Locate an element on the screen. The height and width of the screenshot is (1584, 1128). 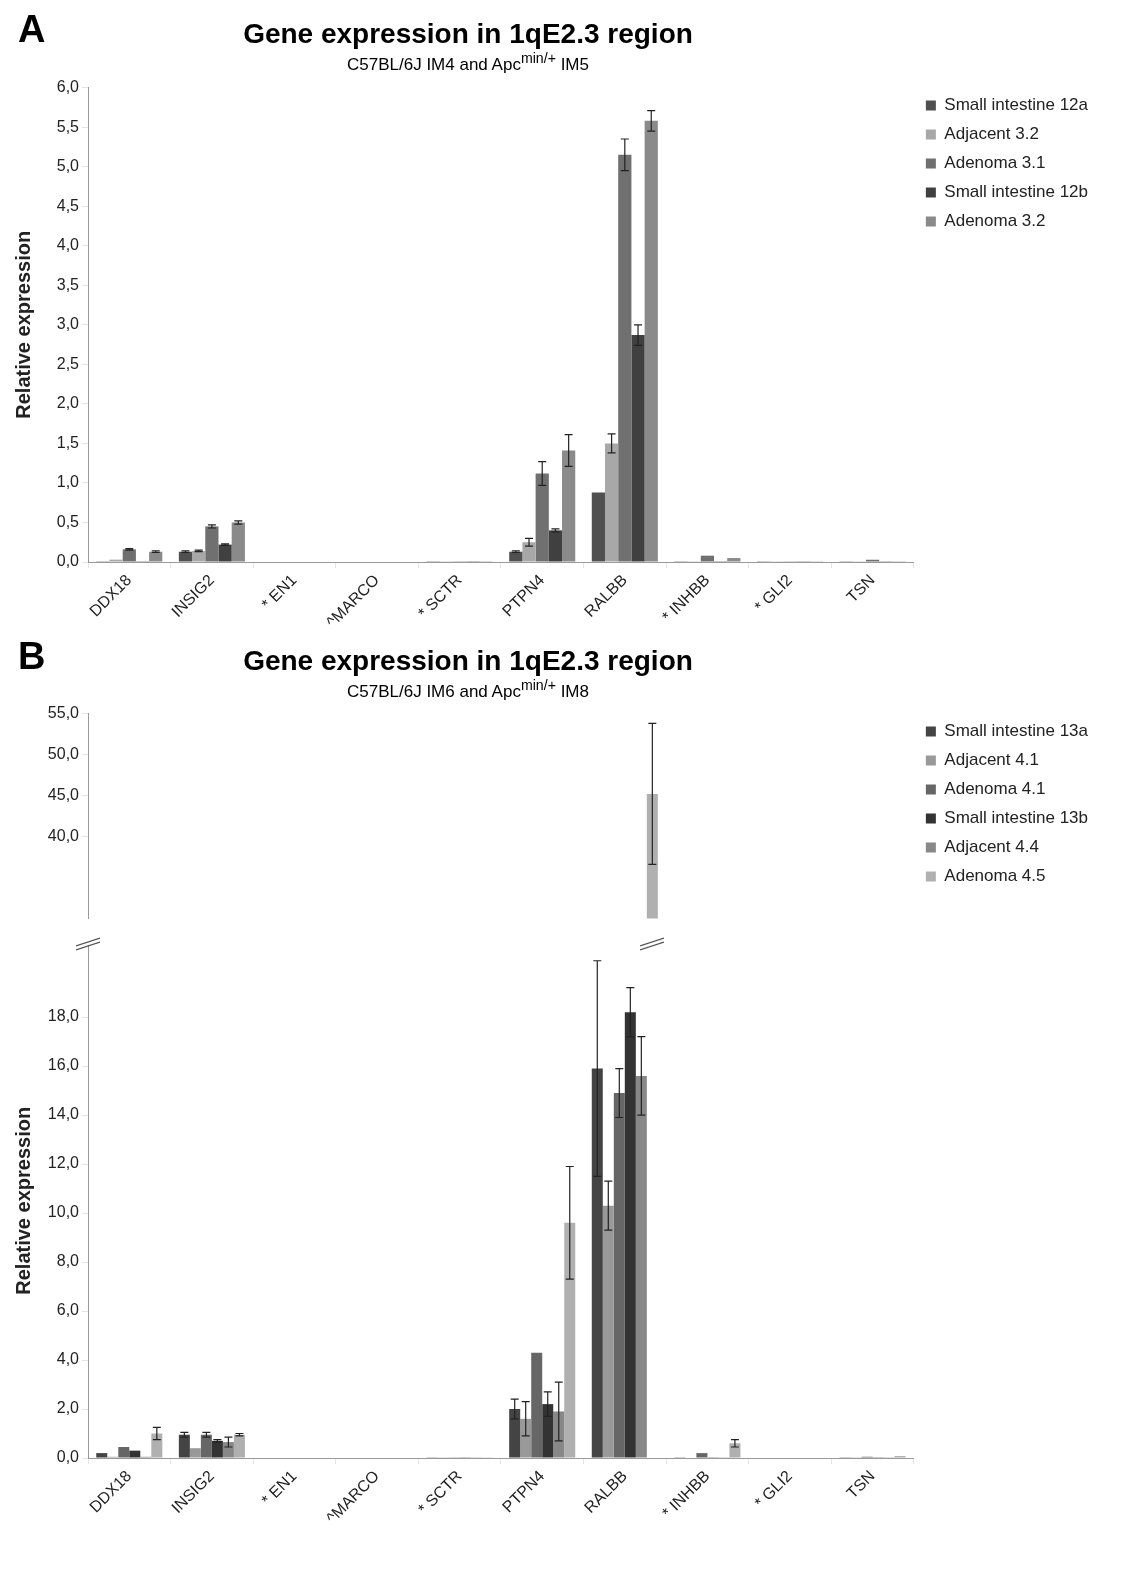
legend-label: Adenoma 3.2 is located at coordinates (995, 220).